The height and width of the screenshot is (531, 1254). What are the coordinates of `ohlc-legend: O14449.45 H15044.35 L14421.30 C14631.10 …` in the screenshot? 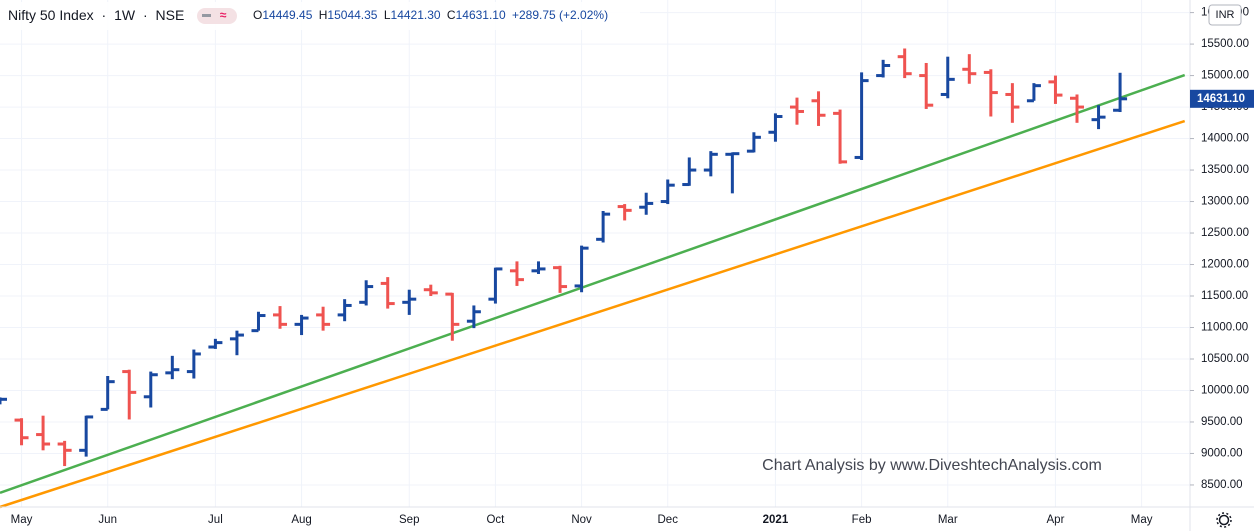 It's located at (430, 15).